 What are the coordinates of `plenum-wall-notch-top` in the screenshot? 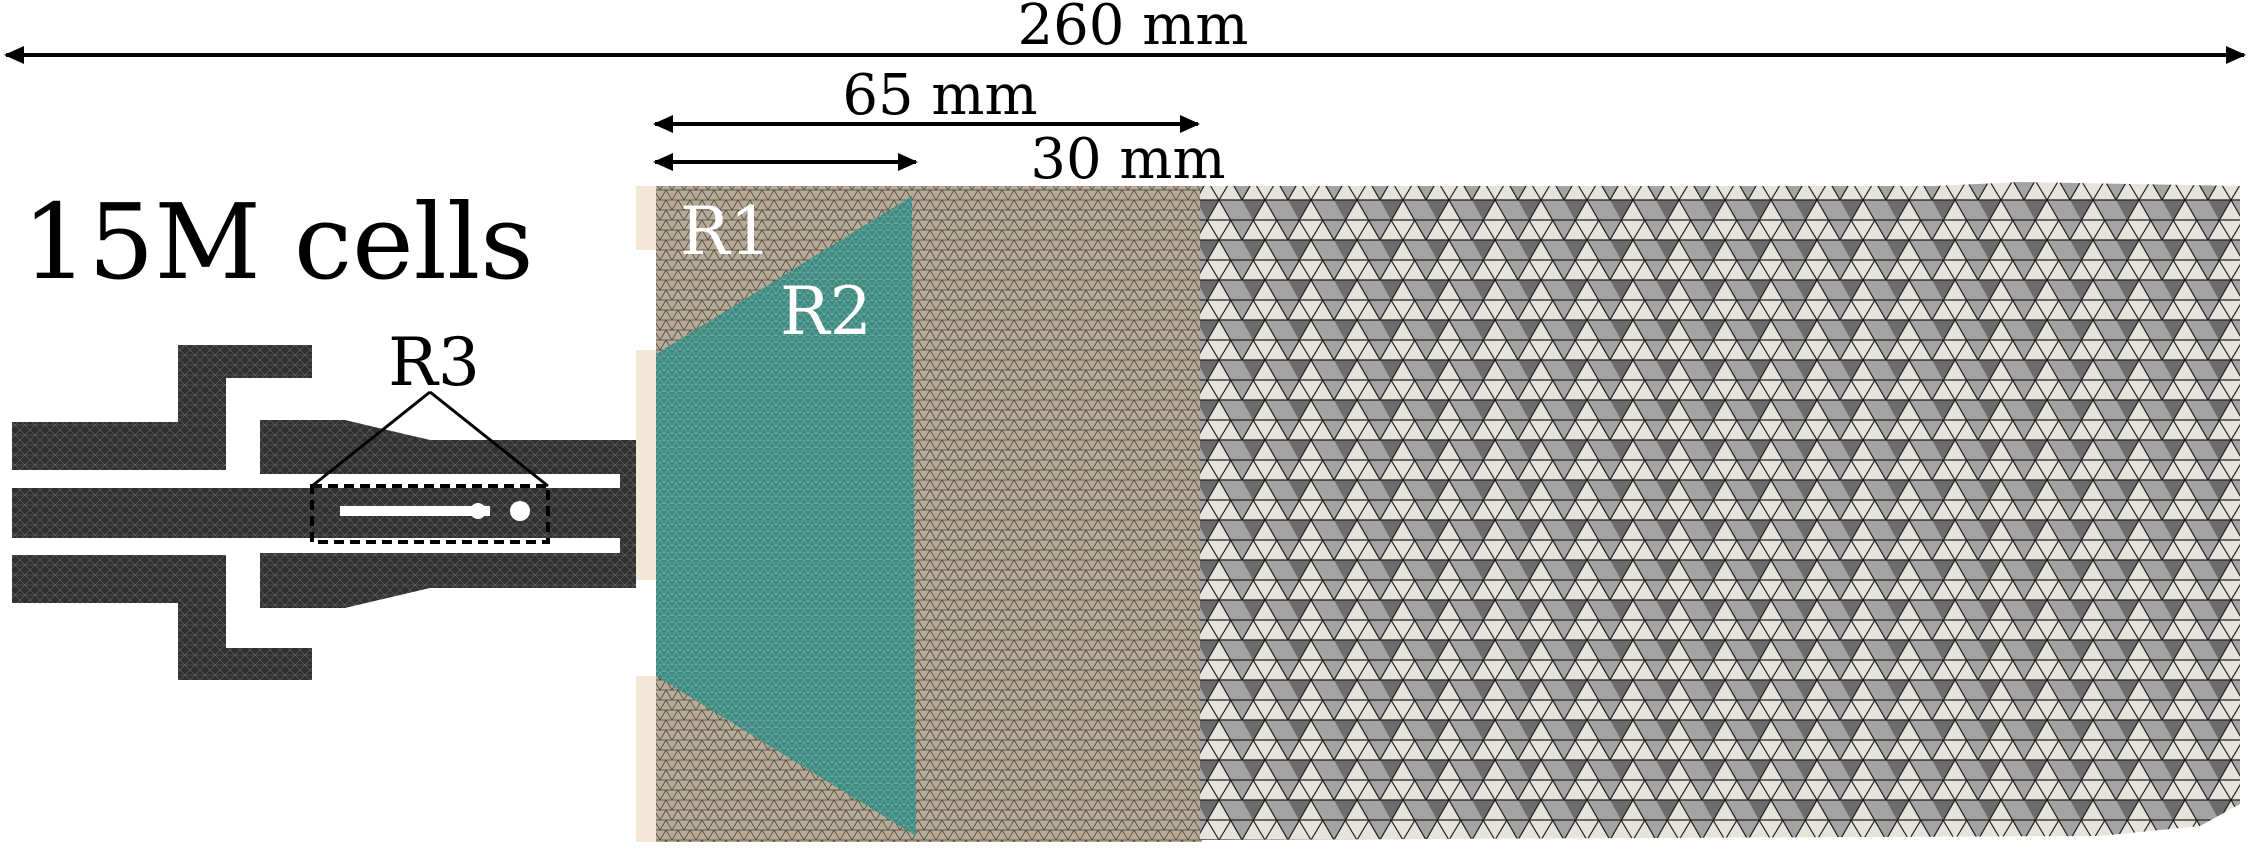 It's located at (647, 300).